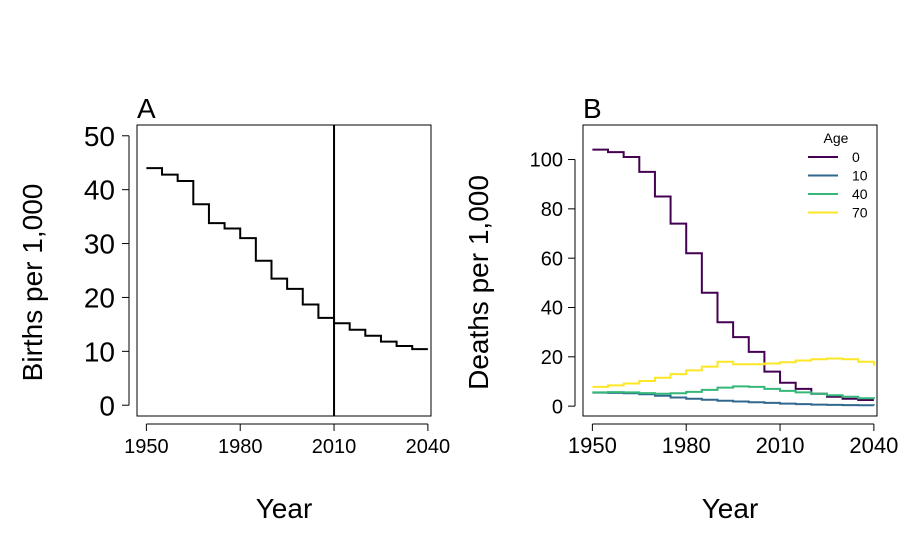 Image resolution: width=900 pixels, height=542 pixels. What do you see at coordinates (546, 161) in the screenshot?
I see `y-tick-label: 100` at bounding box center [546, 161].